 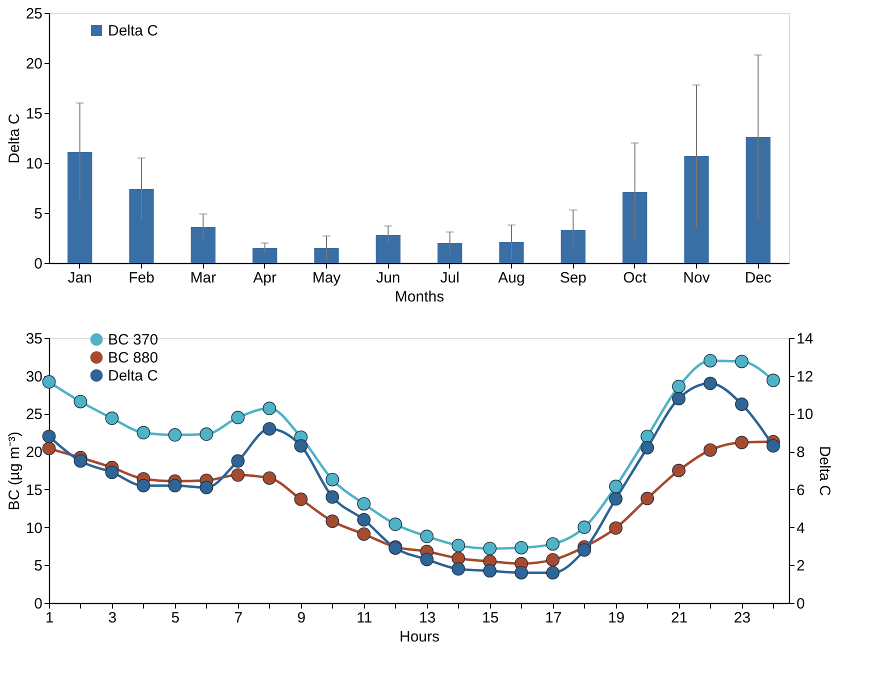 What do you see at coordinates (388, 278) in the screenshot?
I see `x-tick-label: Jun` at bounding box center [388, 278].